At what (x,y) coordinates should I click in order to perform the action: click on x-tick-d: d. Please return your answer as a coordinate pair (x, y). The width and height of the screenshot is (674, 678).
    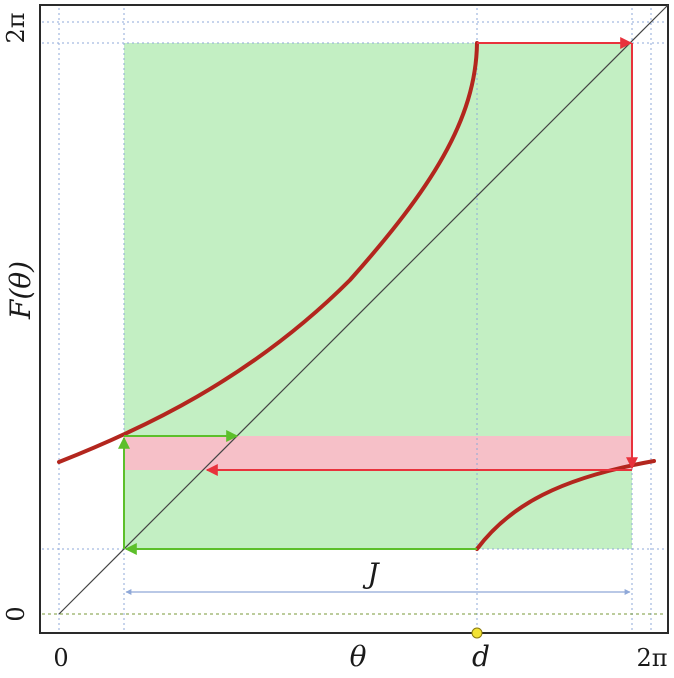
    Looking at the image, I should click on (481, 656).